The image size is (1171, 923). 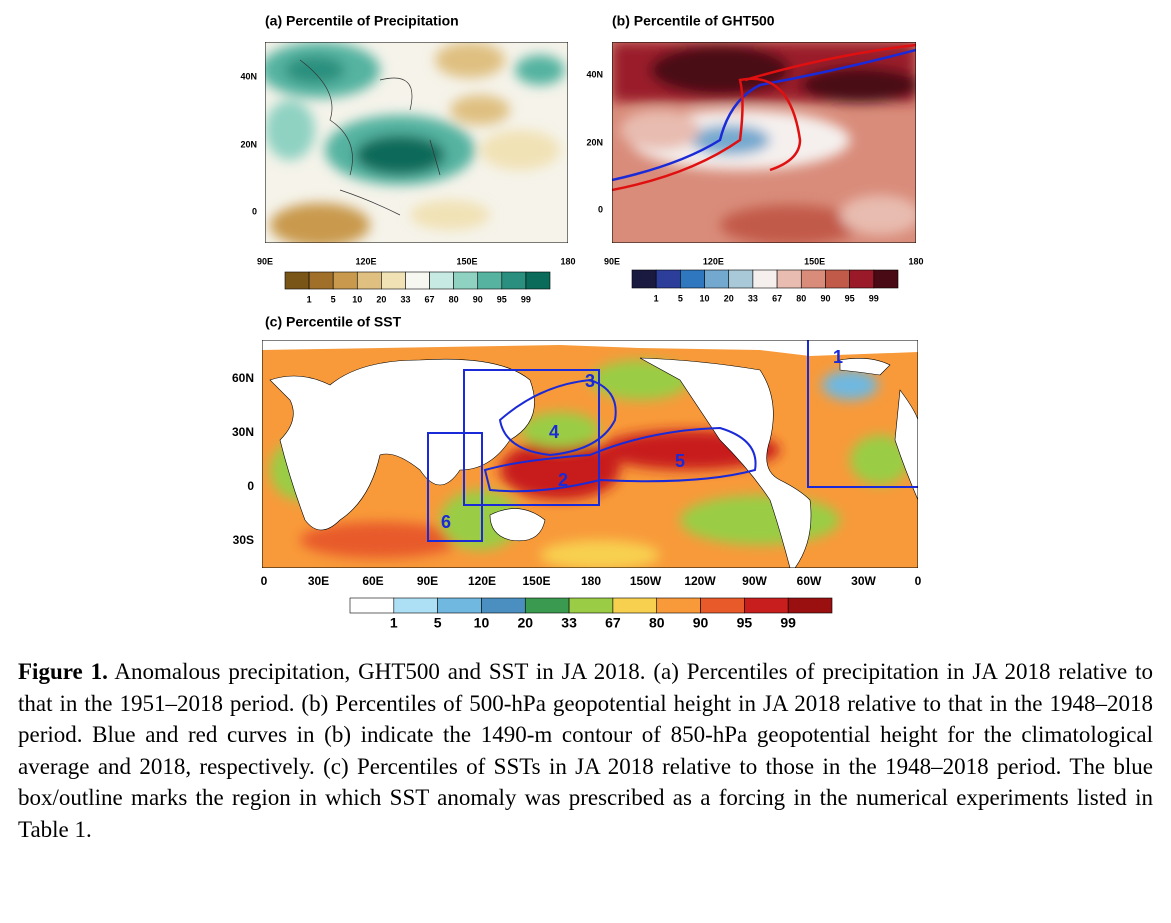 I want to click on sst-map, so click(x=590, y=454).